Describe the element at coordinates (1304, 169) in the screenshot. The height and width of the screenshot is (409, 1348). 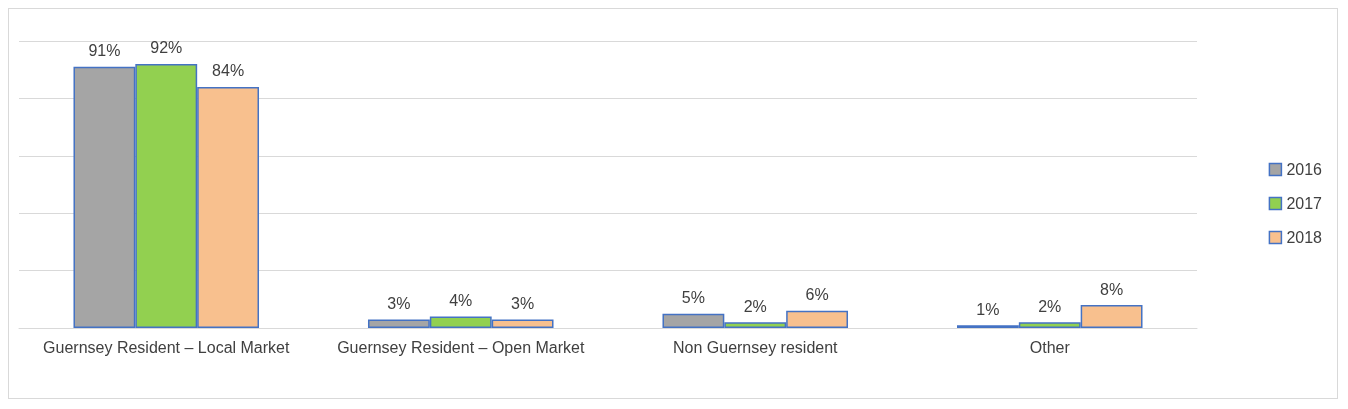
I see `legend-label: 2016` at that location.